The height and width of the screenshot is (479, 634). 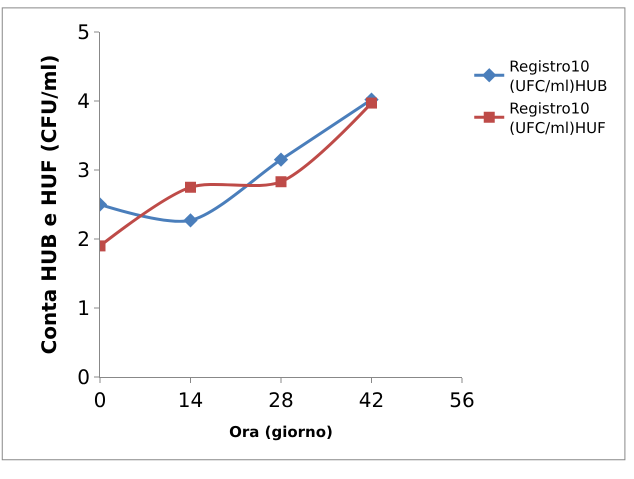 What do you see at coordinates (558, 76) in the screenshot?
I see `legend-label: Registro10 (UFC/ml)HUB` at bounding box center [558, 76].